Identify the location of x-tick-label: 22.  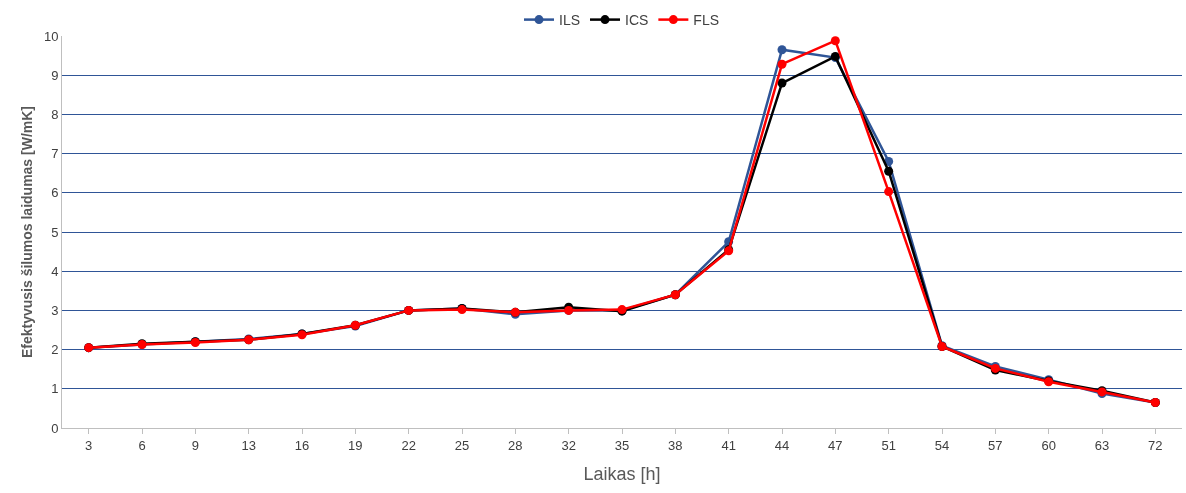
(408, 445).